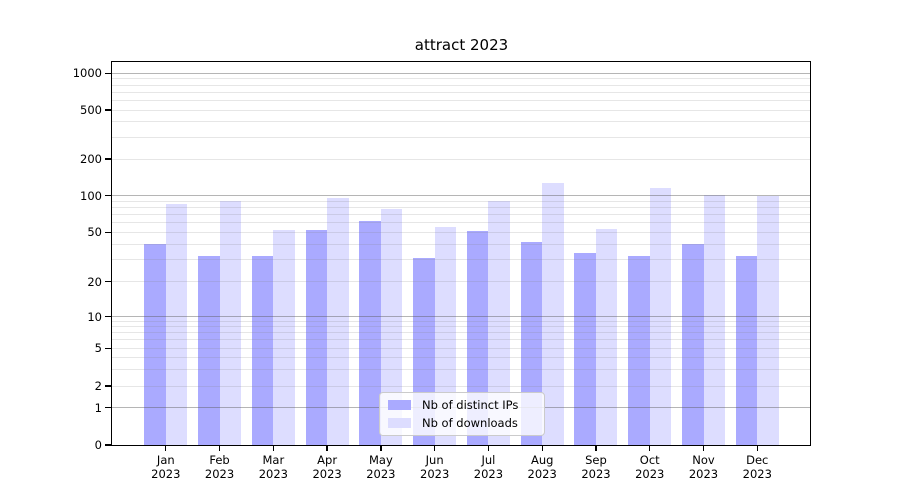  What do you see at coordinates (462, 414) in the screenshot?
I see `legend: Nb of distinct IPs Nb of downloads` at bounding box center [462, 414].